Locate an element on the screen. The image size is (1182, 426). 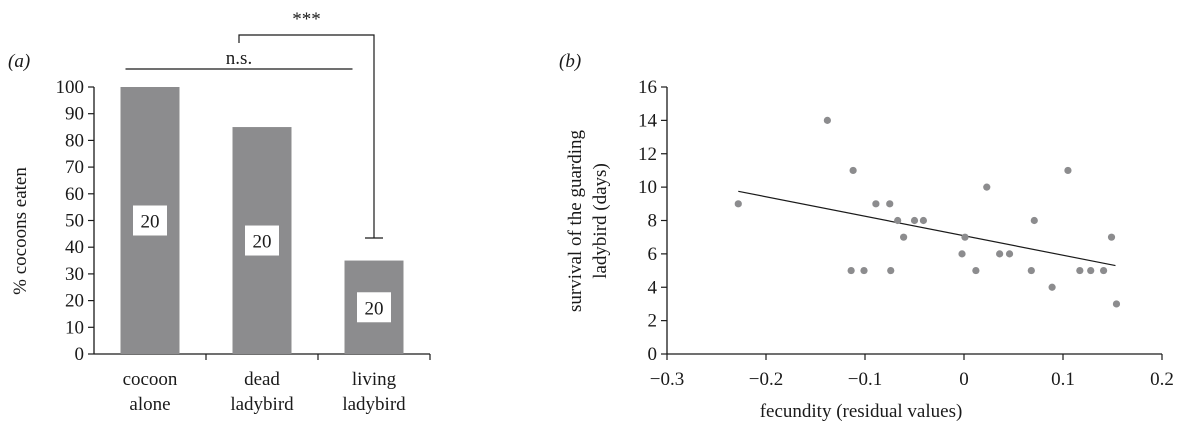
panel-b-x-tick-label: −0.1 is located at coordinates (865, 379).